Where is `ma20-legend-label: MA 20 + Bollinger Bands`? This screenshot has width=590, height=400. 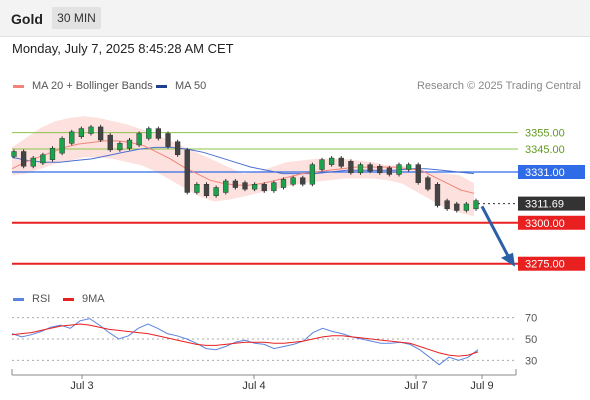 ma20-legend-label: MA 20 + Bollinger Bands is located at coordinates (92, 86).